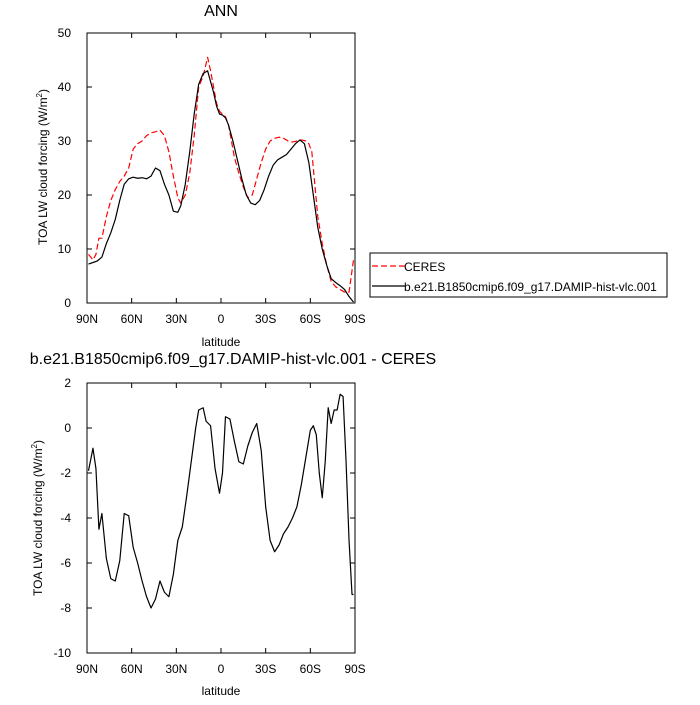  Describe the element at coordinates (65, 608) in the screenshot. I see `y-tick-label: -8` at that location.